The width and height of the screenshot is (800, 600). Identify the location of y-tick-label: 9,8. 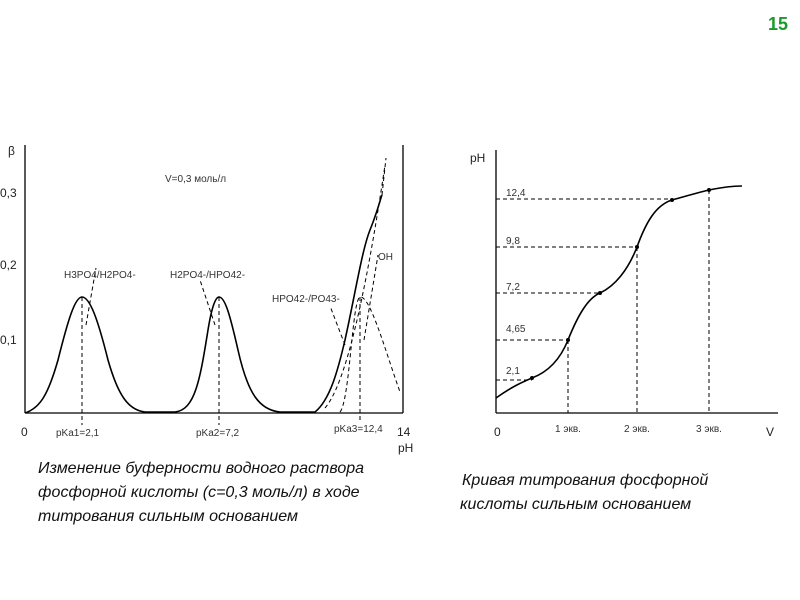
(513, 241).